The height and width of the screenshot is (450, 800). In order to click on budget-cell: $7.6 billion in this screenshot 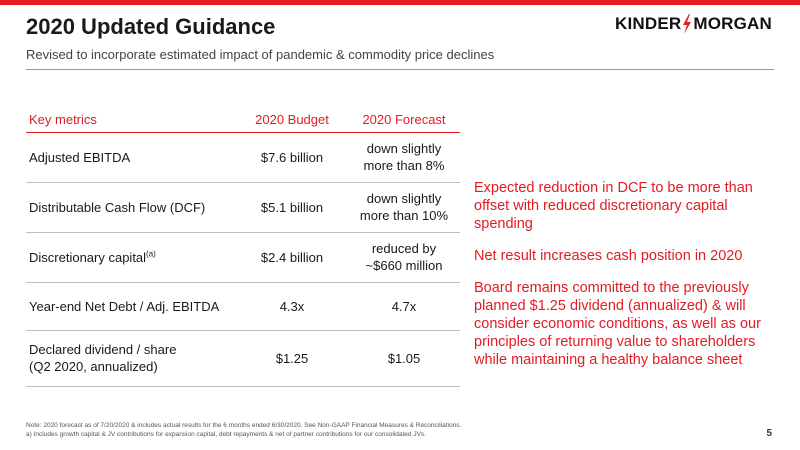, I will do `click(292, 157)`.